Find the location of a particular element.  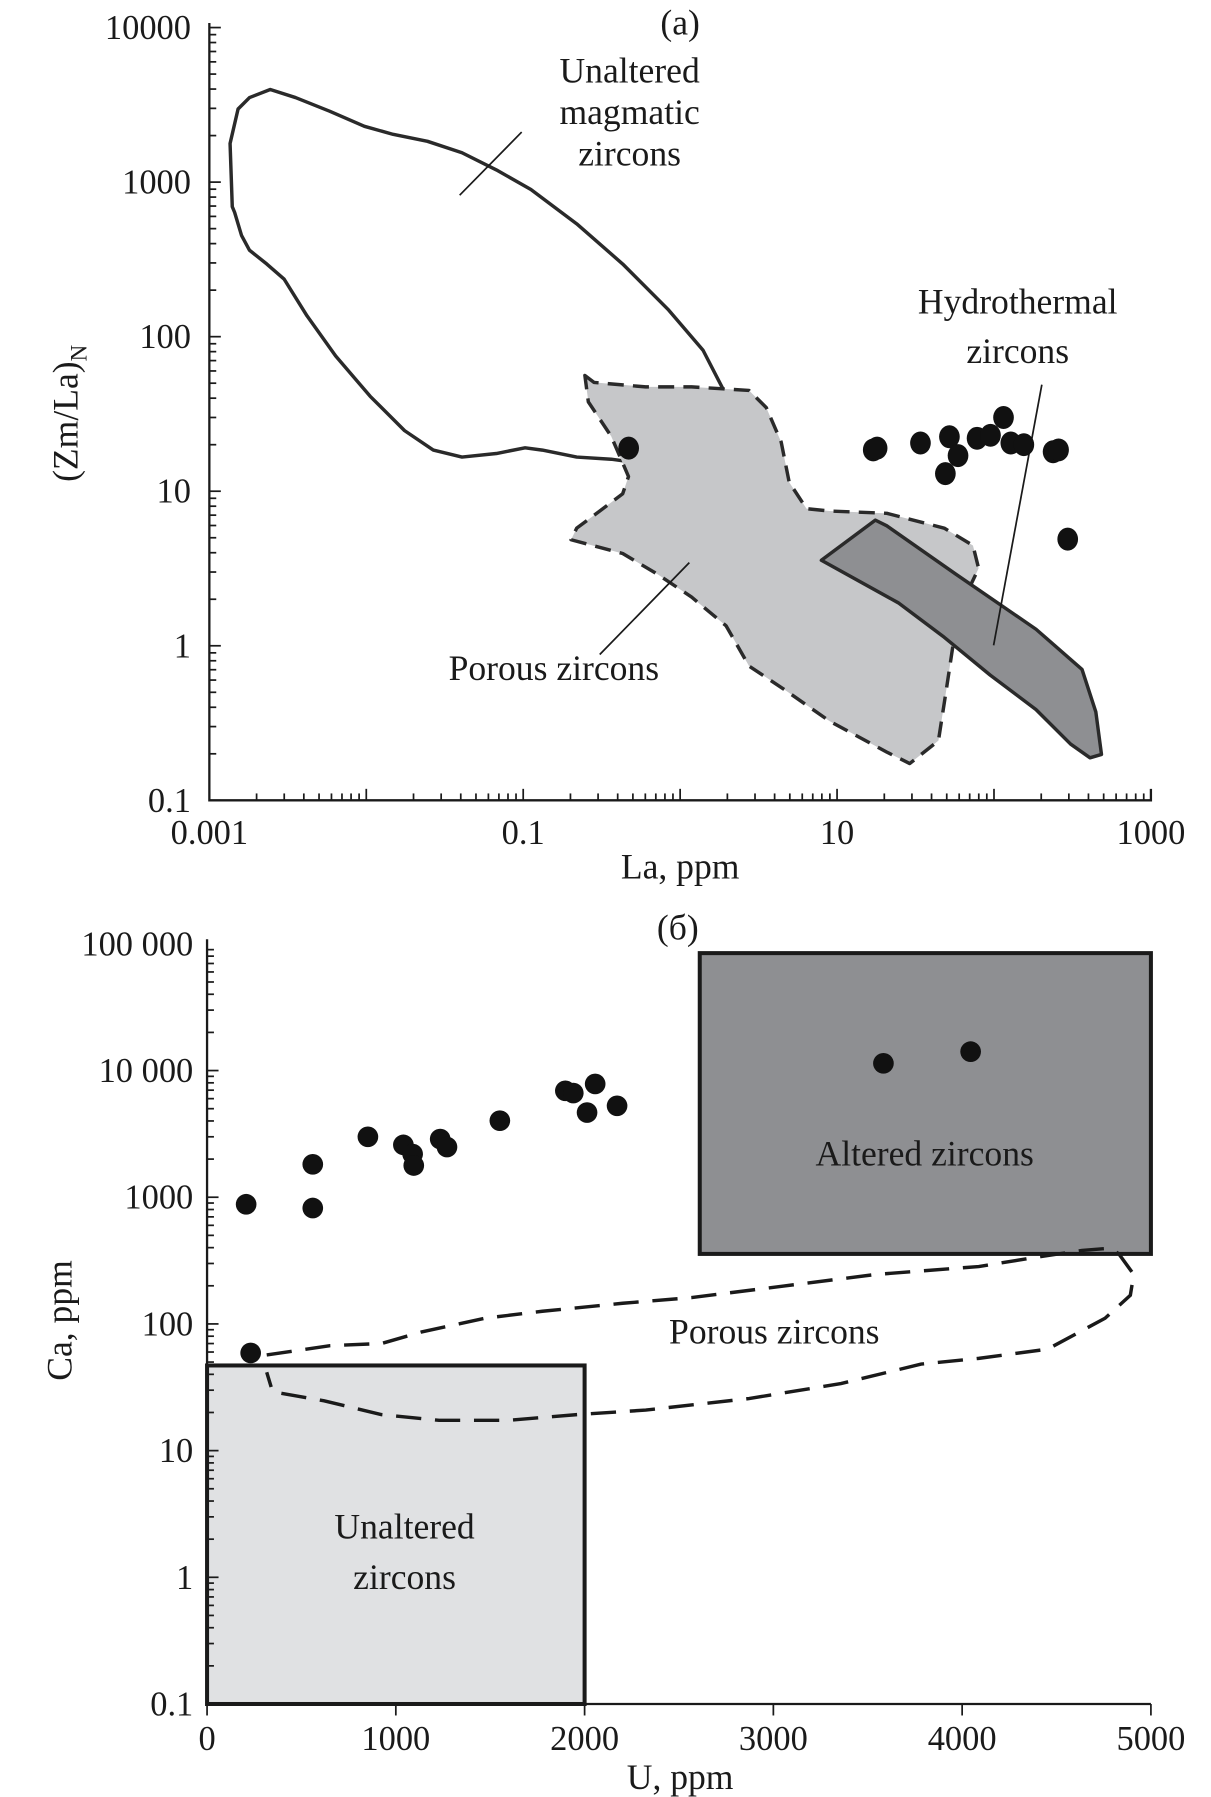

y-axis-title-a-main: (Zm/La) is located at coordinates (65, 421).